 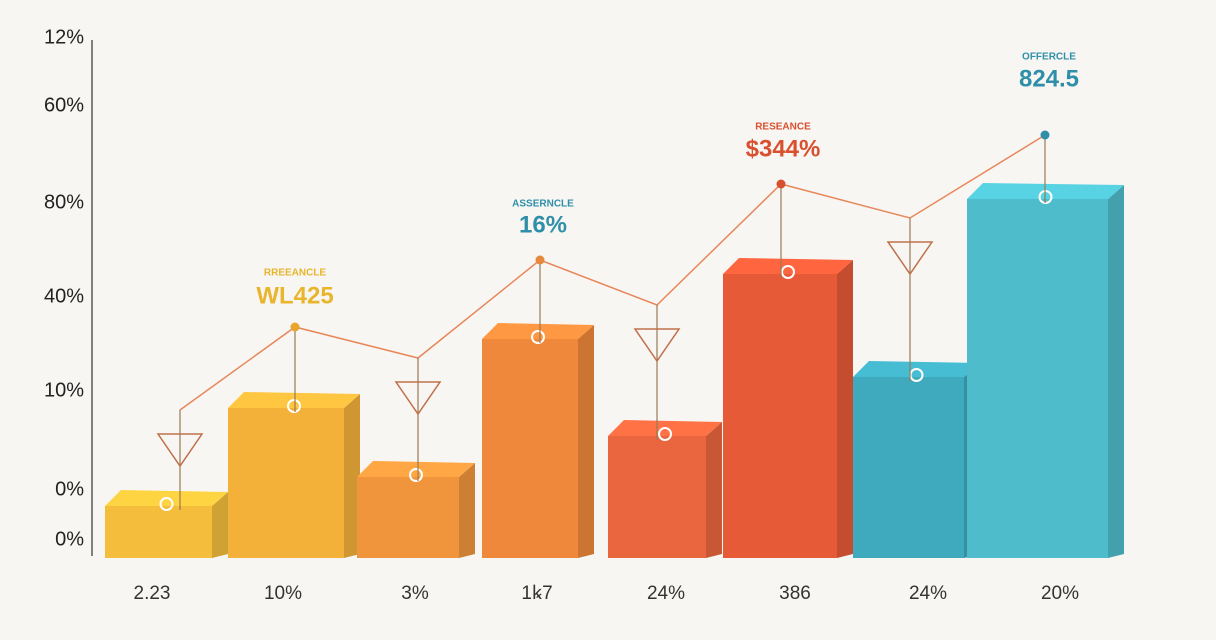 What do you see at coordinates (536, 593) in the screenshot?
I see `x-label: 1ꝃ7` at bounding box center [536, 593].